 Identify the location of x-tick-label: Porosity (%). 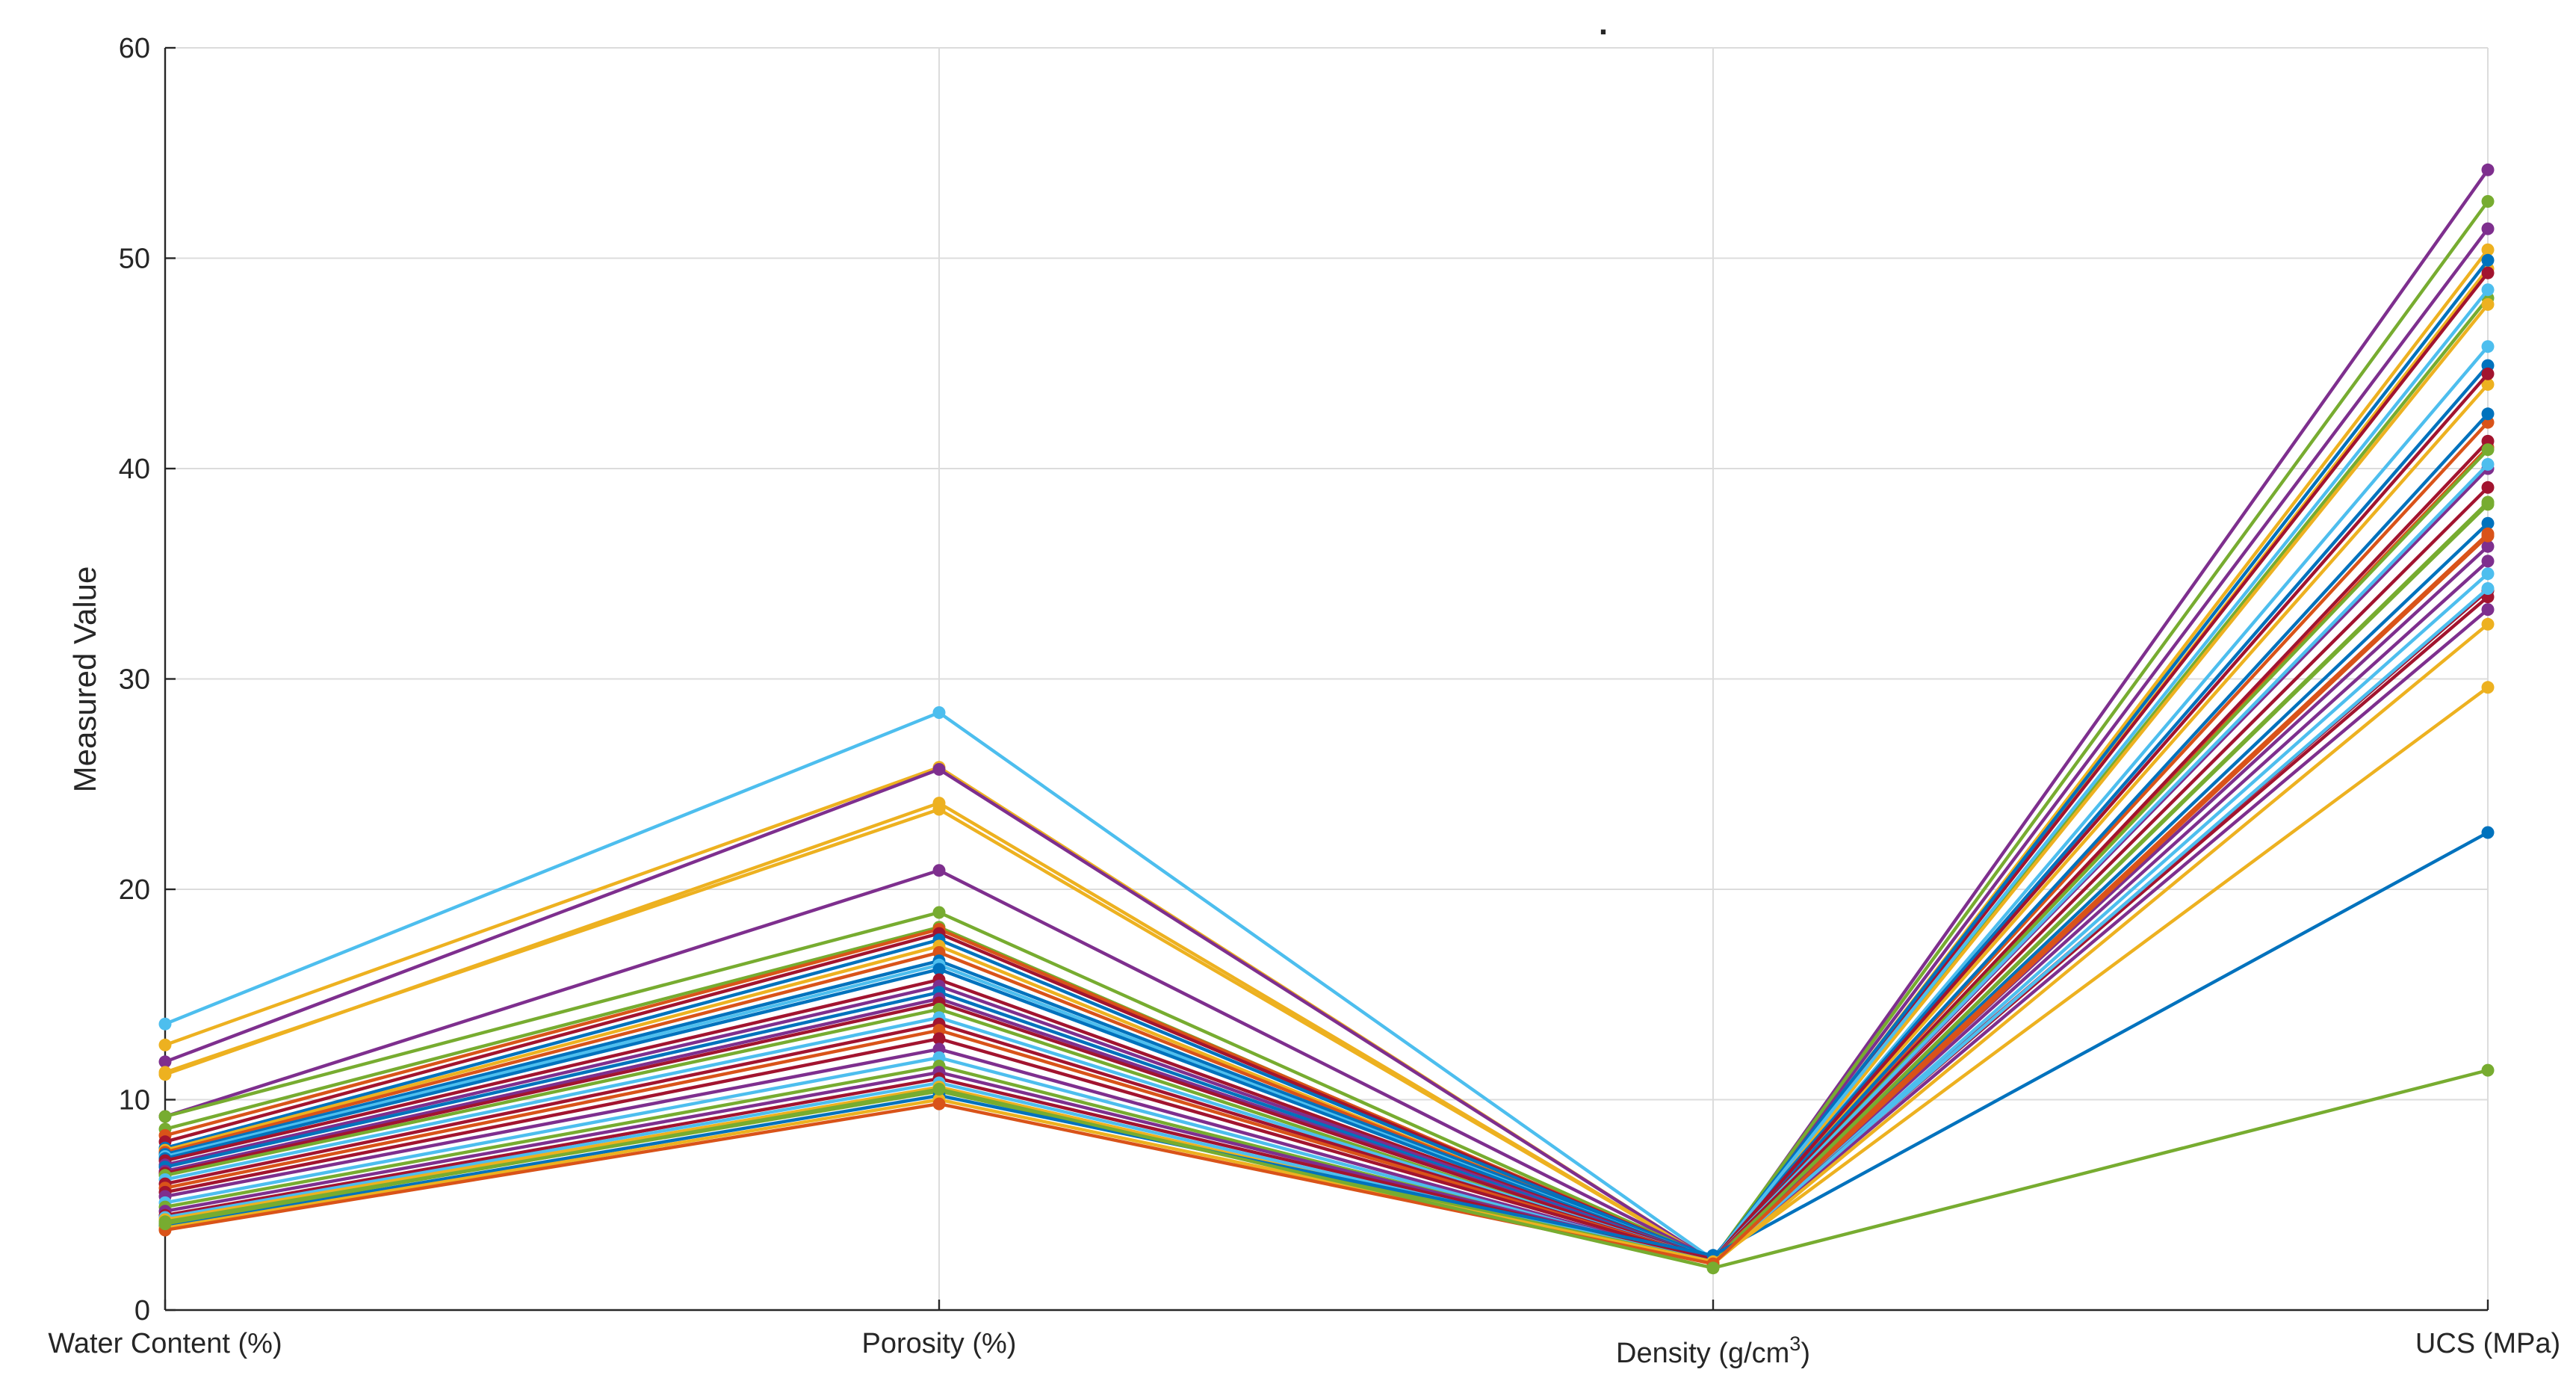
(939, 1344).